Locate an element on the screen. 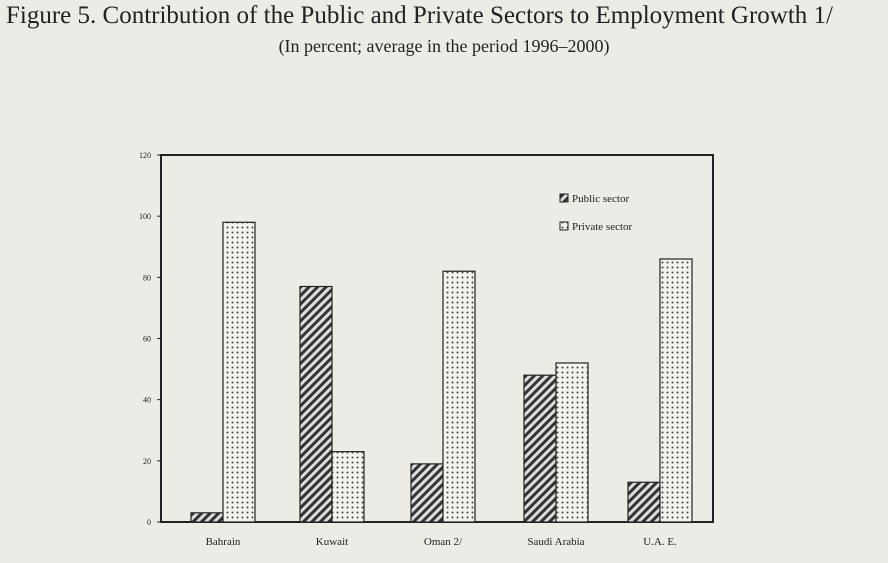 This screenshot has height=563, width=888. legend-label: Public sector is located at coordinates (600, 199).